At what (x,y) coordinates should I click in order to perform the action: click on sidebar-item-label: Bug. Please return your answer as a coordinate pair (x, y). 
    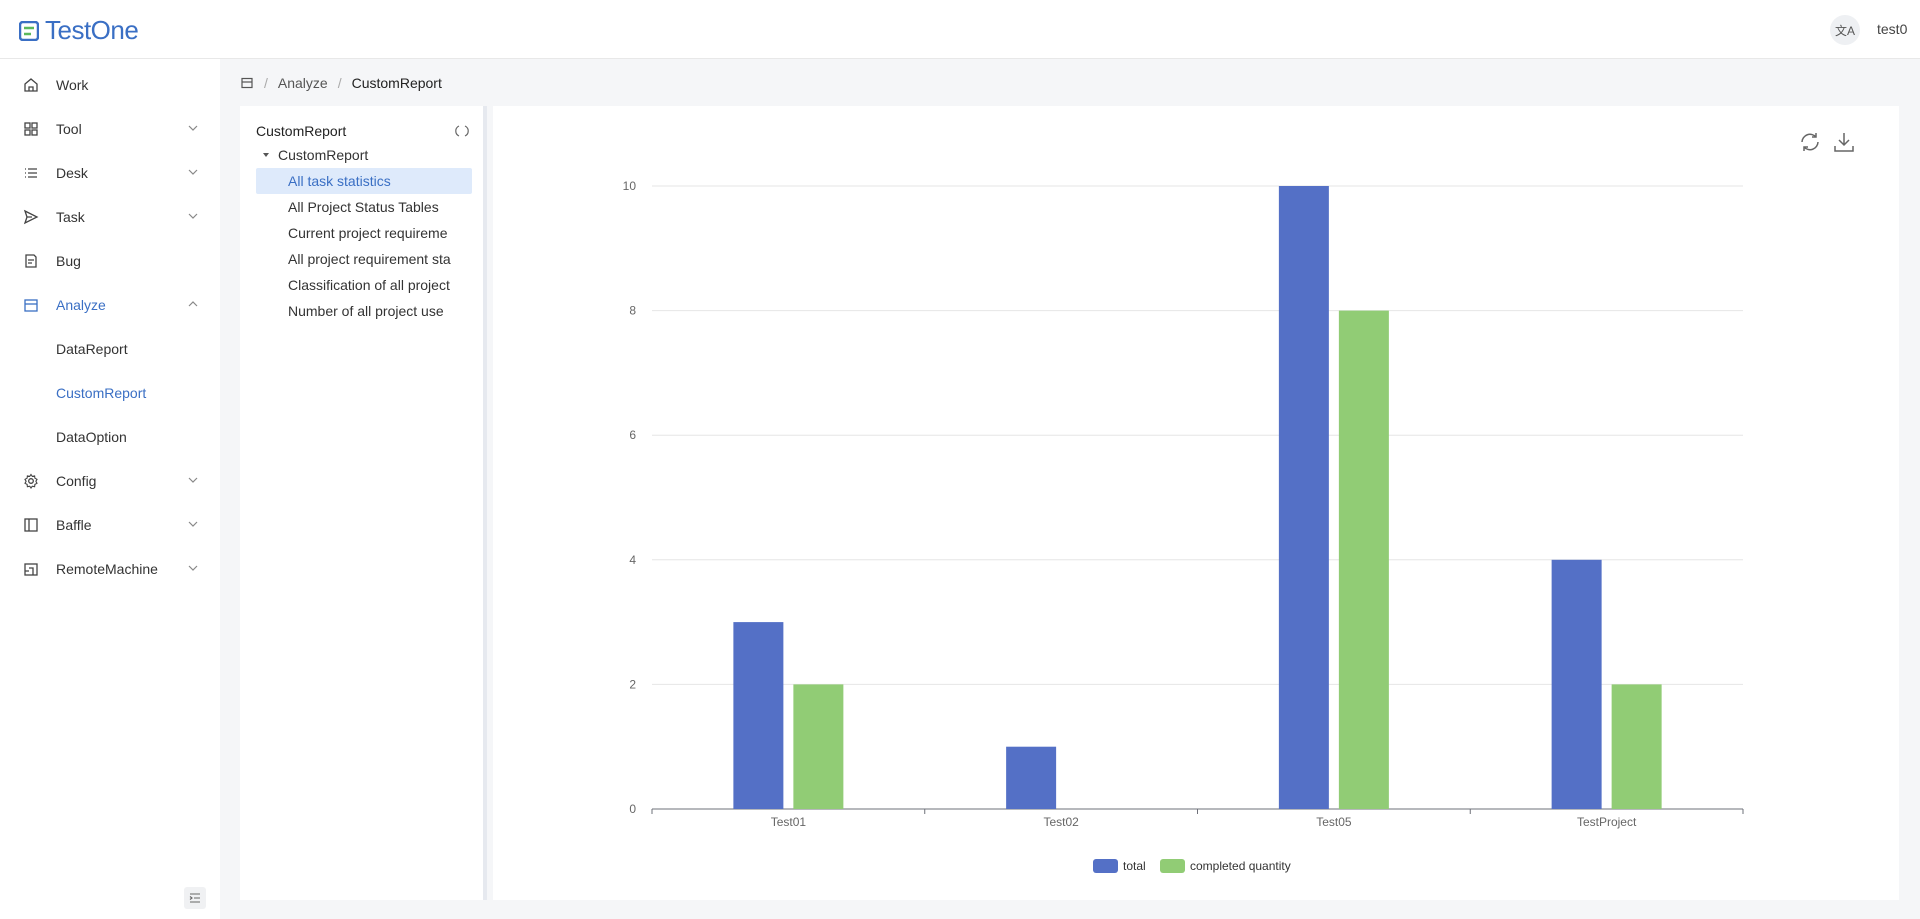
    Looking at the image, I should click on (68, 261).